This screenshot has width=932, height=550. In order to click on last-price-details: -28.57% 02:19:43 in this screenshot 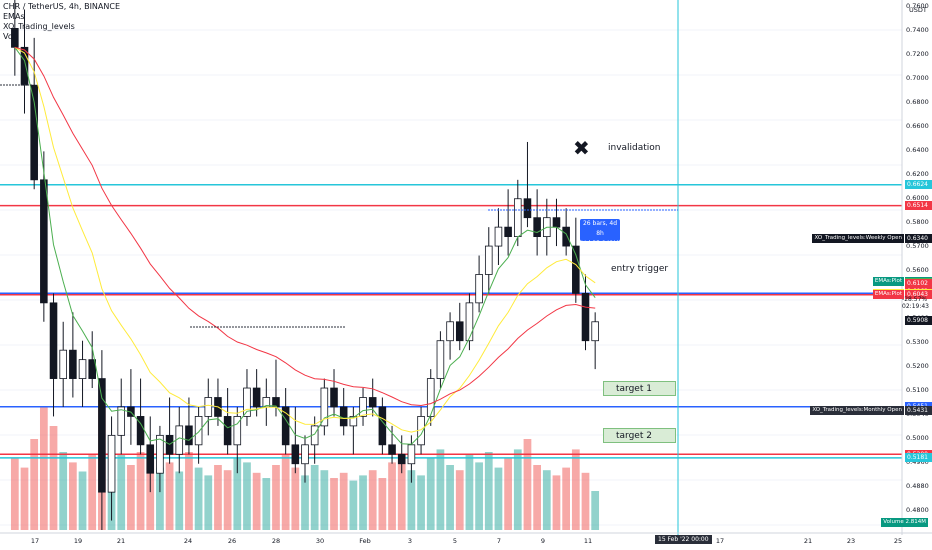, I will do `click(915, 303)`.